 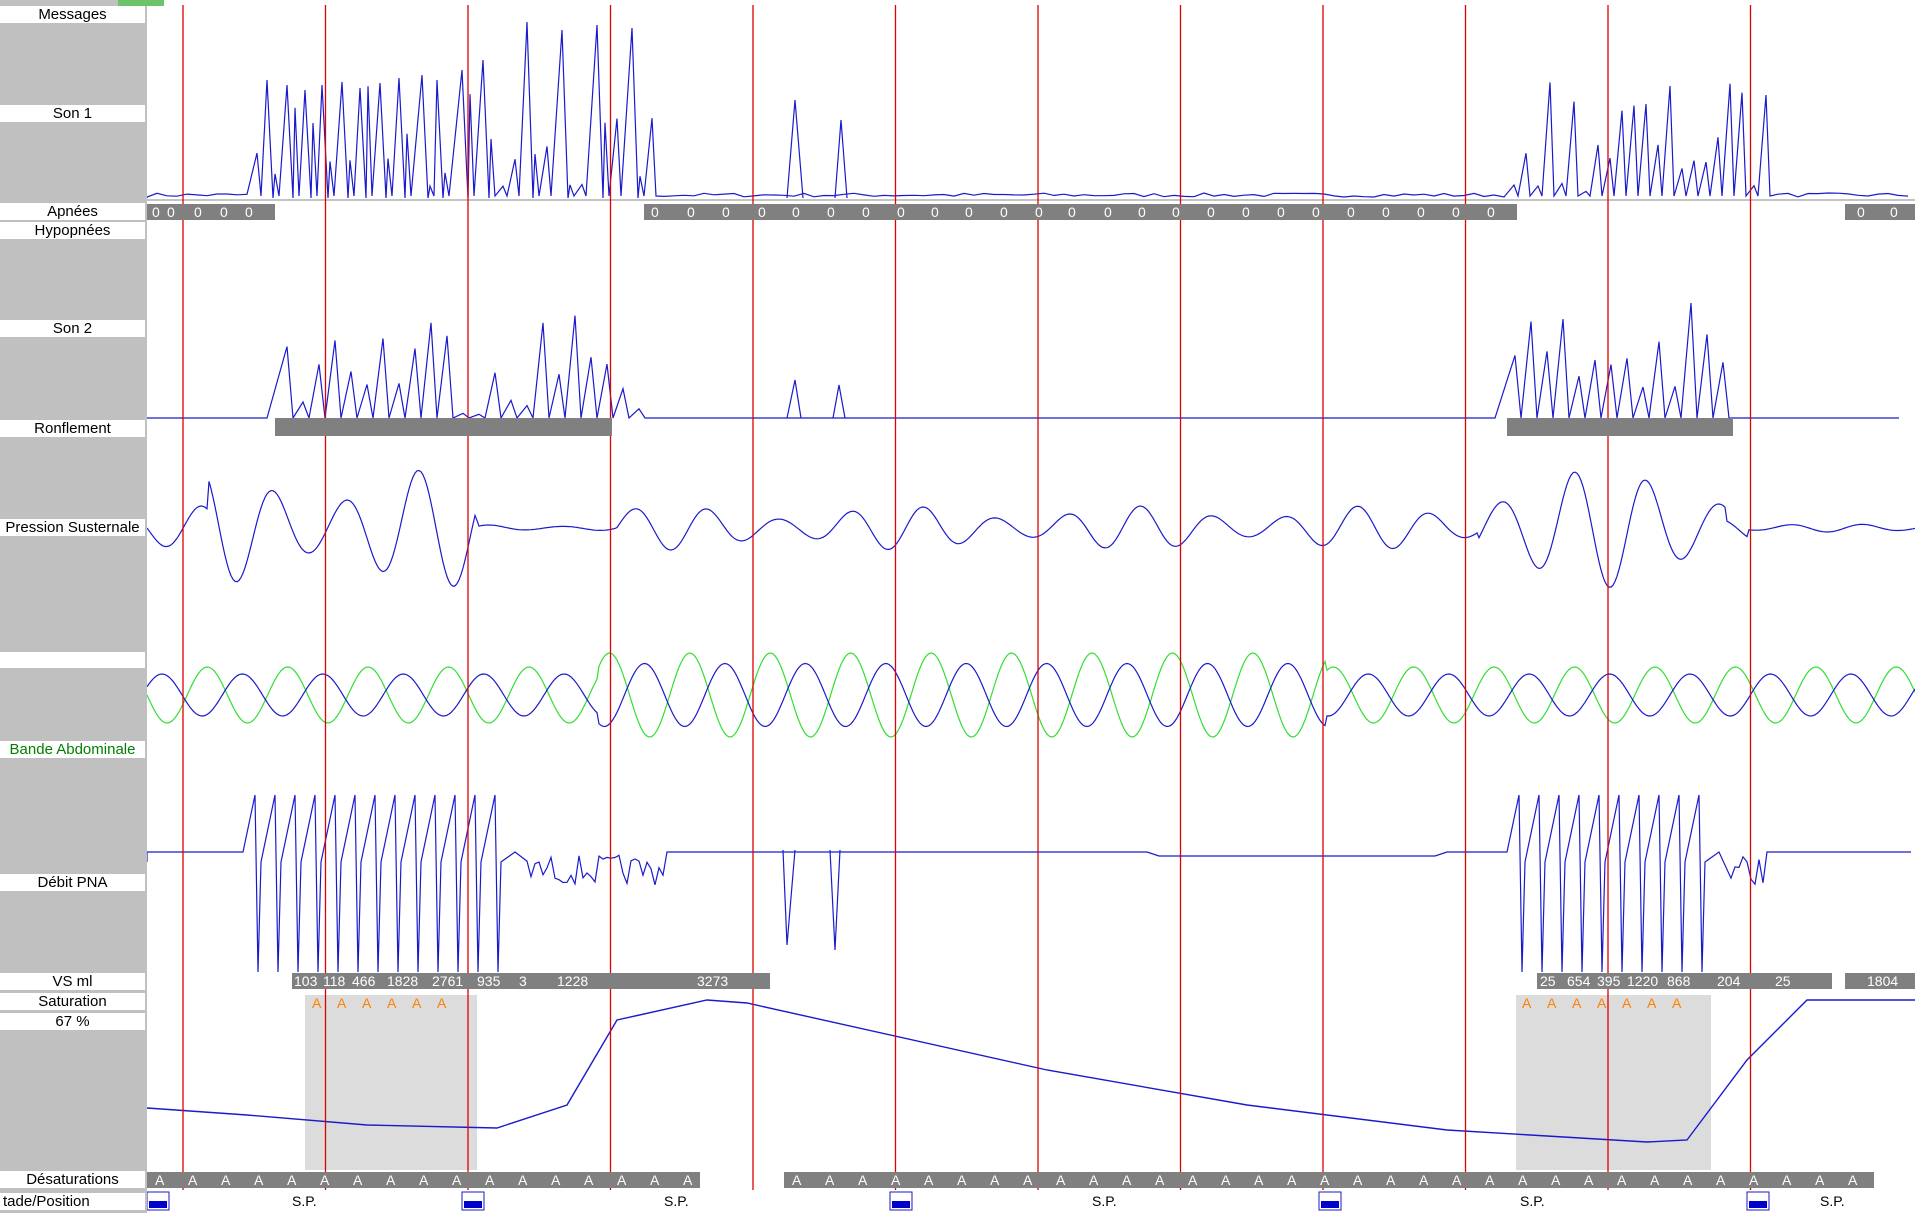 I want to click on channel-label-separator, so click(x=72, y=660).